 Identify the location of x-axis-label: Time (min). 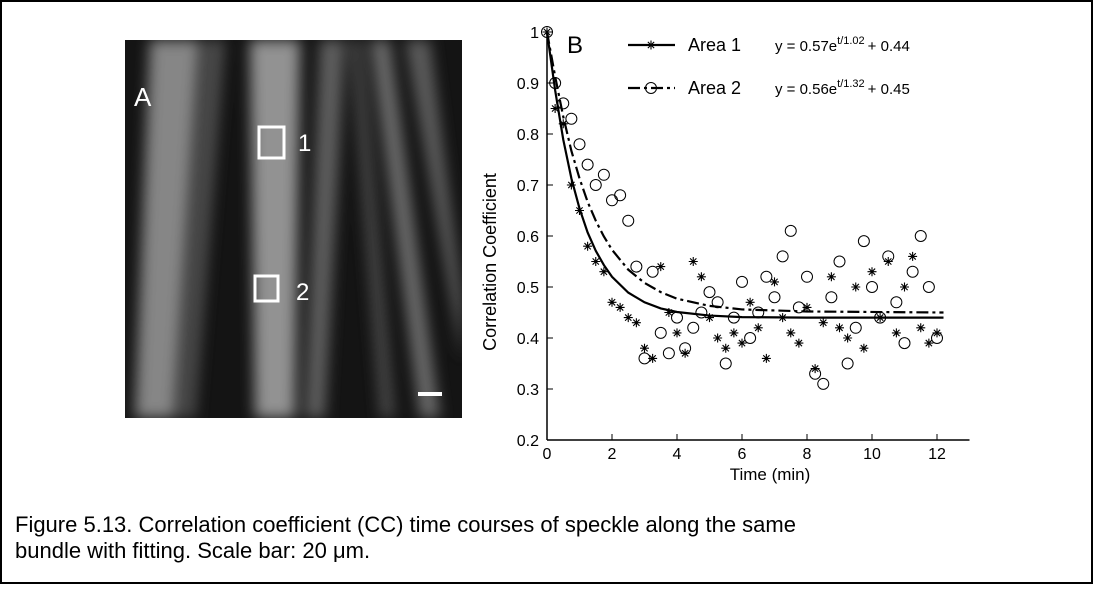
(770, 474).